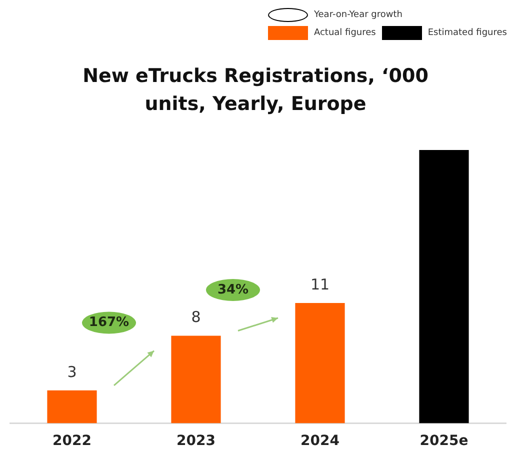 This screenshot has height=460, width=511. I want to click on x-tick-label: 2024, so click(320, 441).